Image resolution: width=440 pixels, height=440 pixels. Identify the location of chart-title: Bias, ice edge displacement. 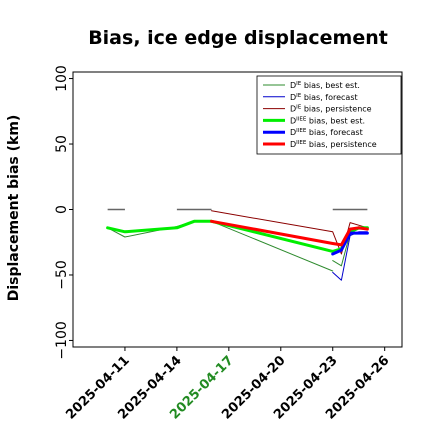
(238, 38).